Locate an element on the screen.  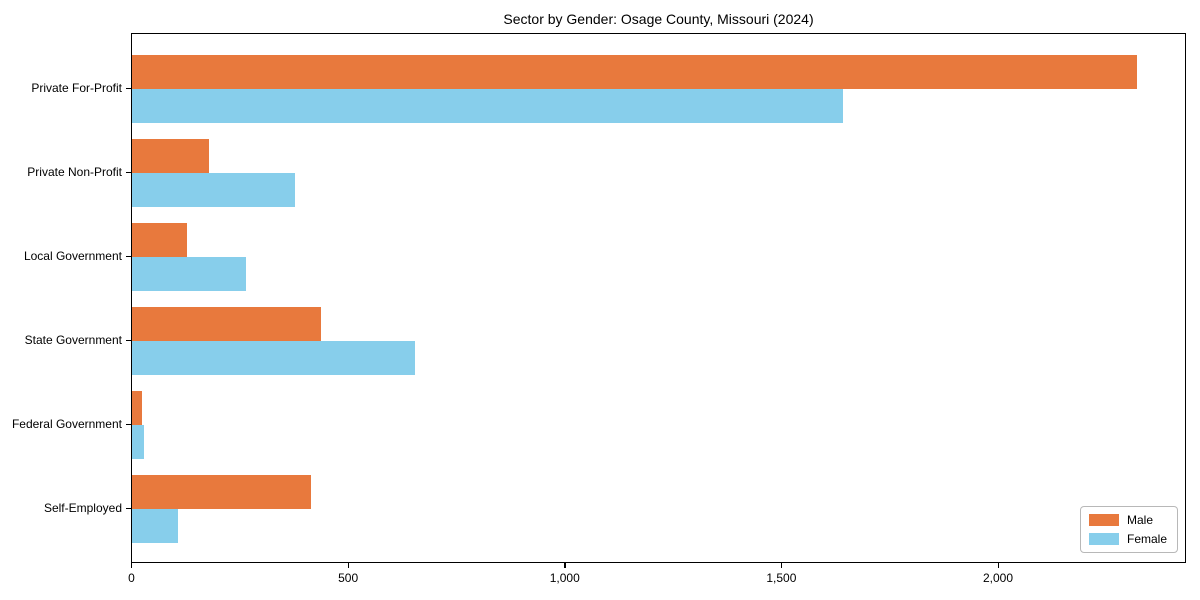
x-tick-label-1,500: 1,500 is located at coordinates (781, 578).